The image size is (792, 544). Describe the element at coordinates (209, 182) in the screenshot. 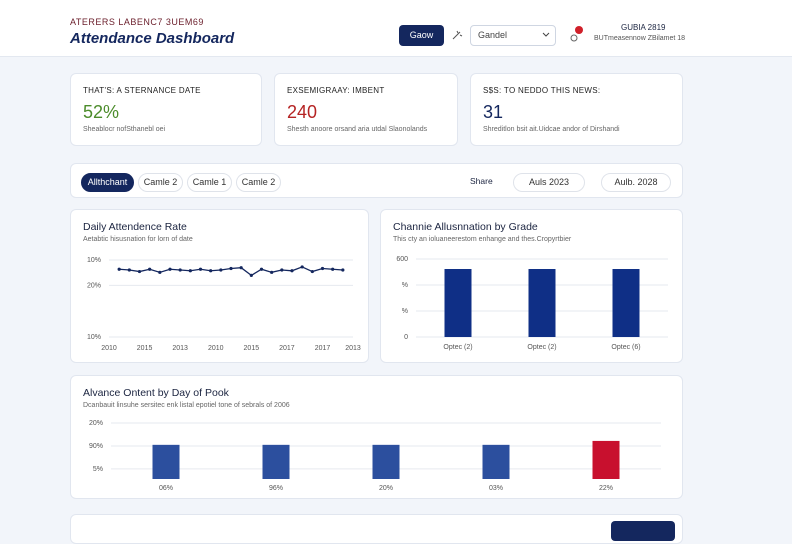

I see `tab: Camle 1` at that location.